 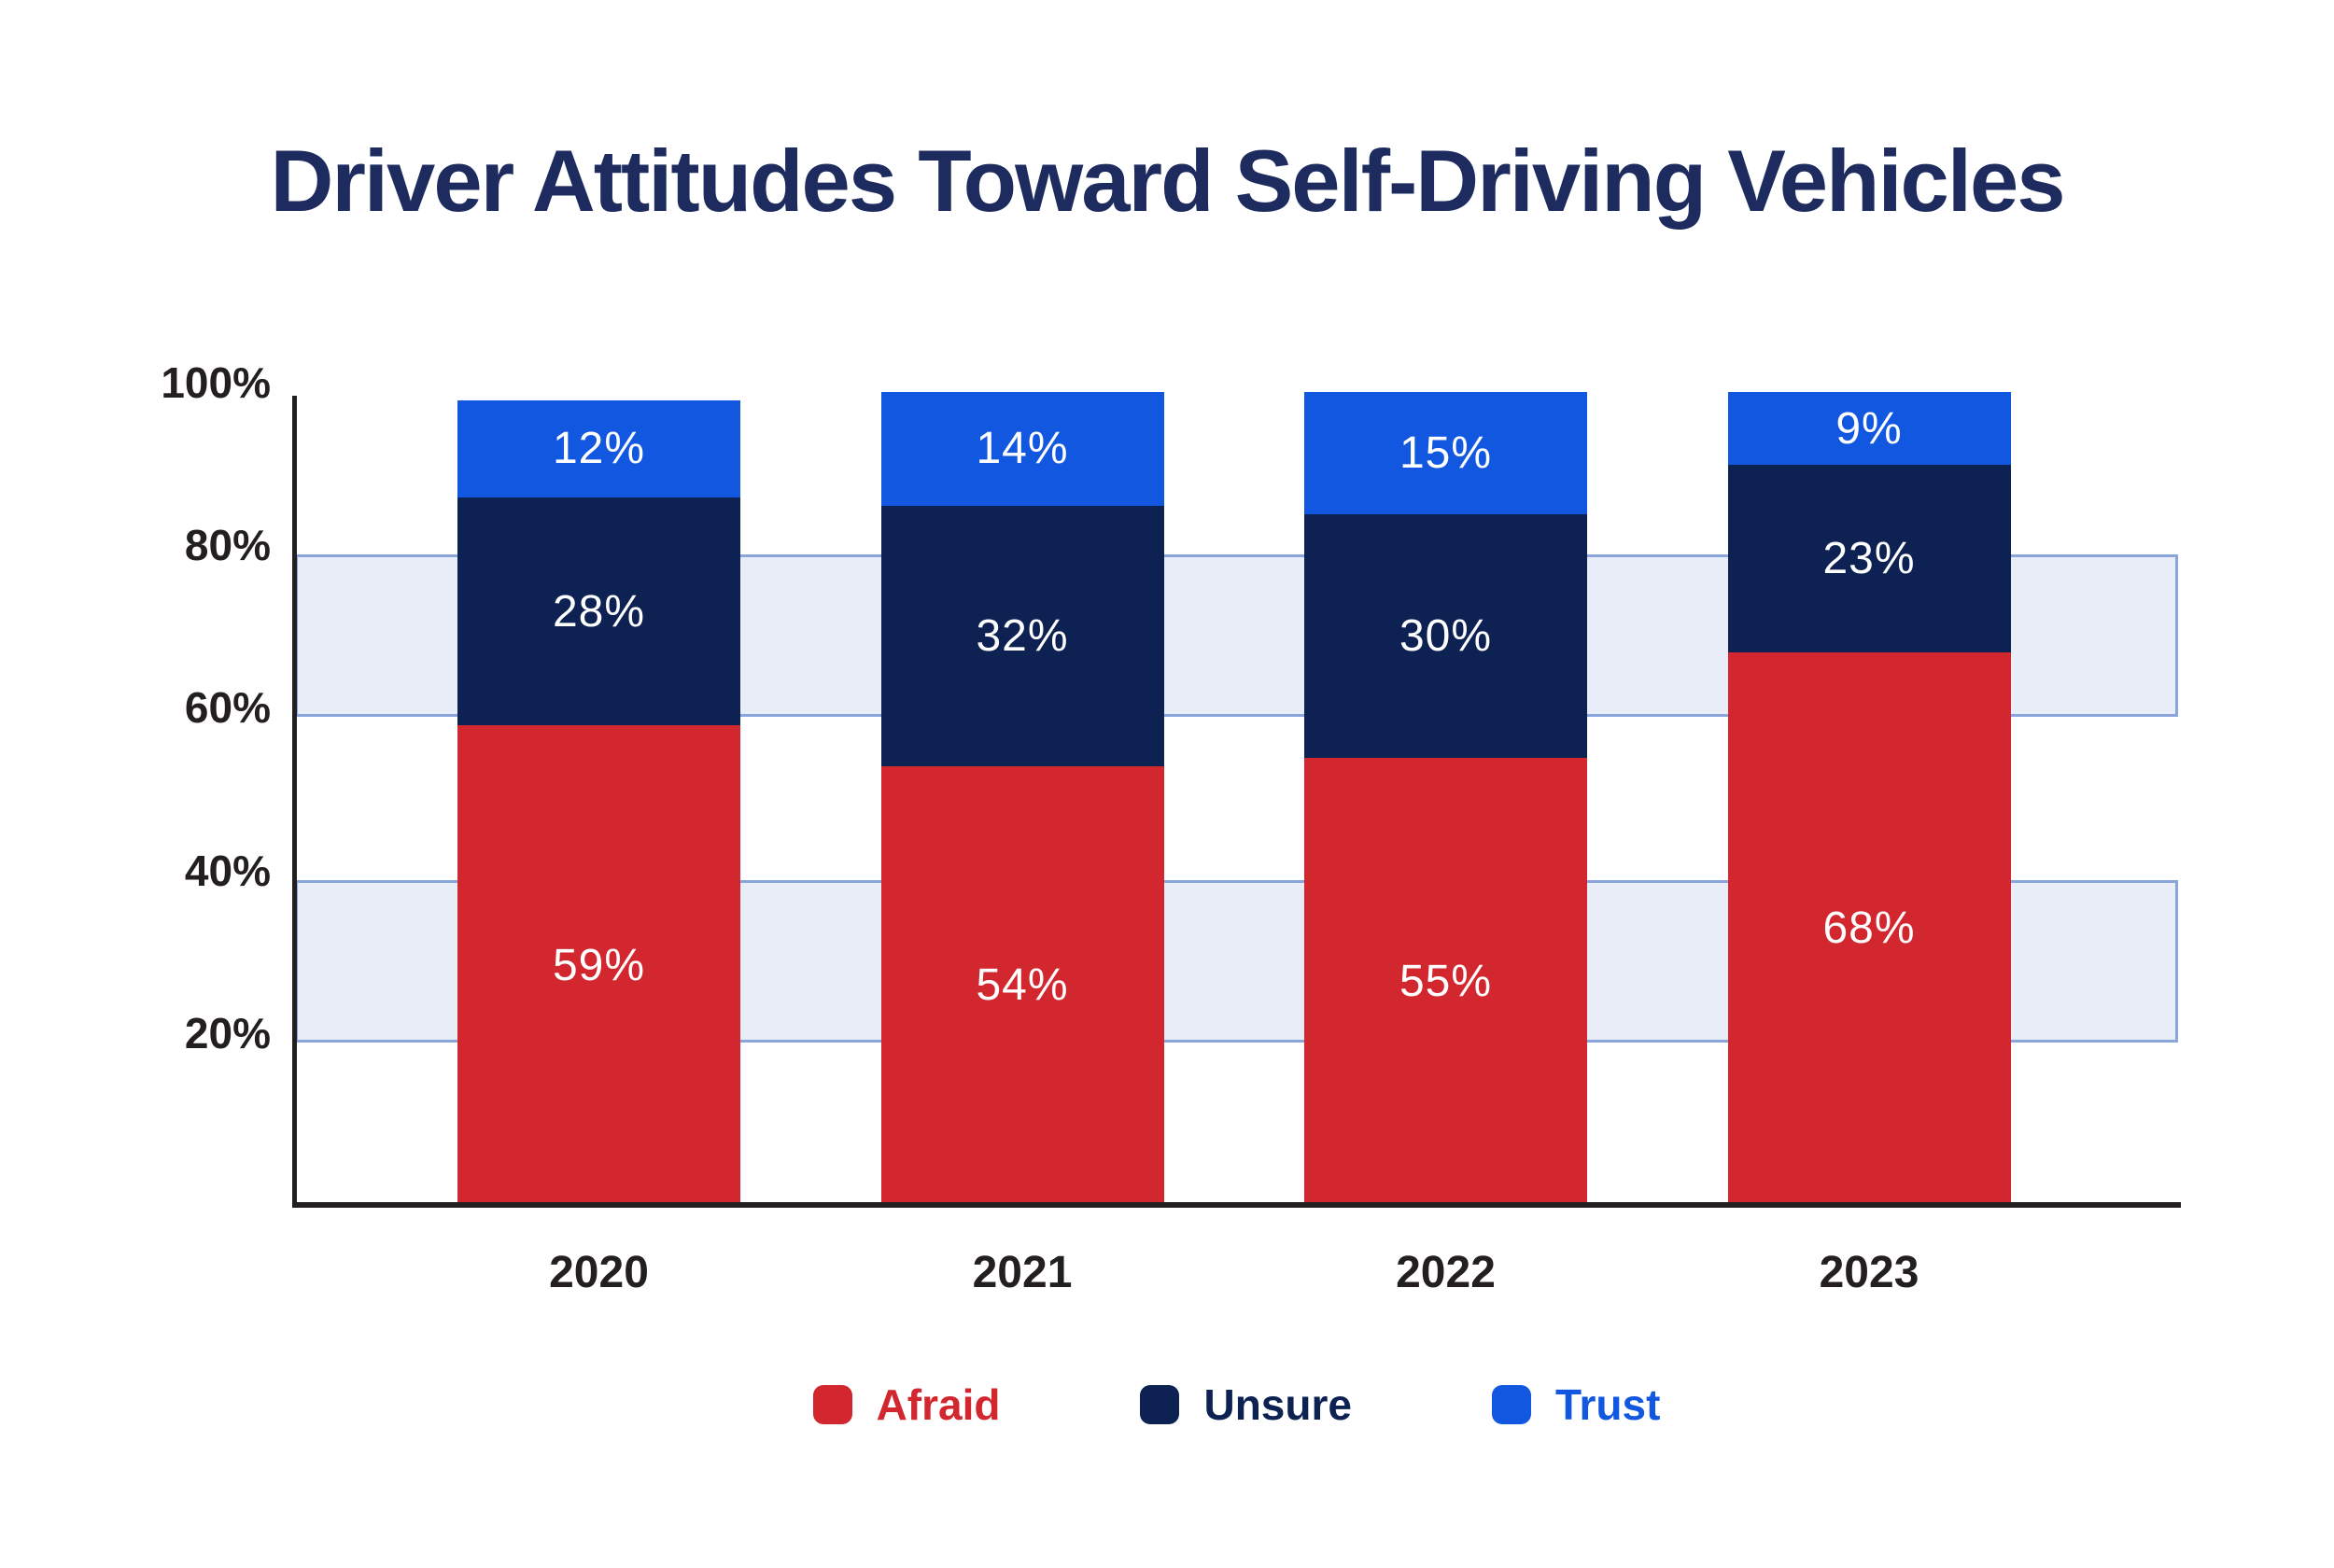 I want to click on bar-value-label-afraid-2023: 68%, so click(x=1869, y=928).